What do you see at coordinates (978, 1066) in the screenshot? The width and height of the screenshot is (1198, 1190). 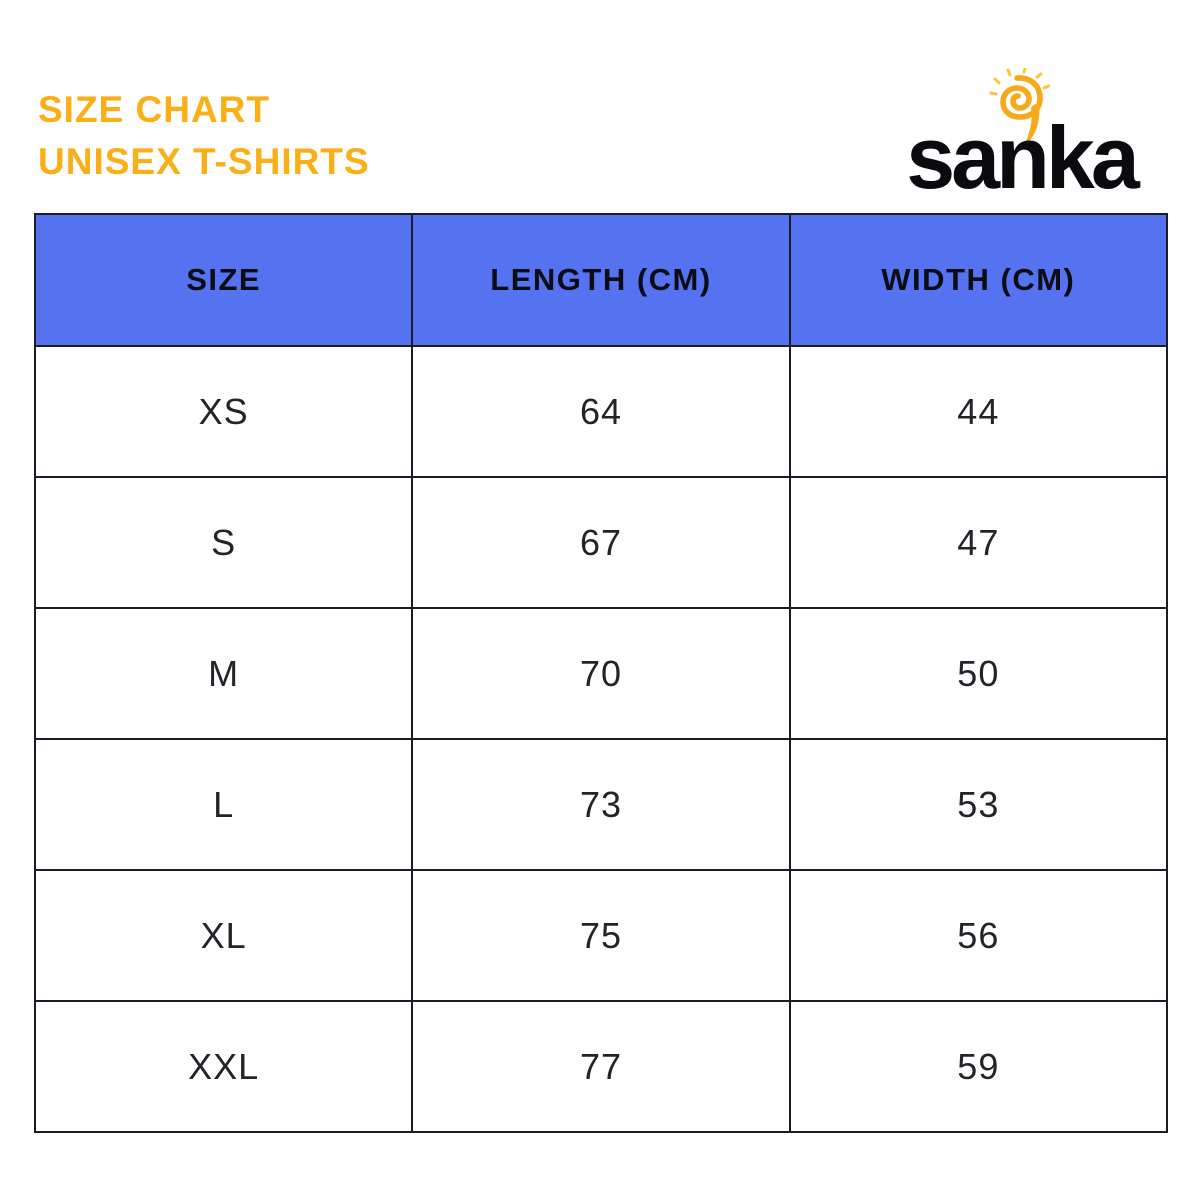 I see `table-cell: 59` at bounding box center [978, 1066].